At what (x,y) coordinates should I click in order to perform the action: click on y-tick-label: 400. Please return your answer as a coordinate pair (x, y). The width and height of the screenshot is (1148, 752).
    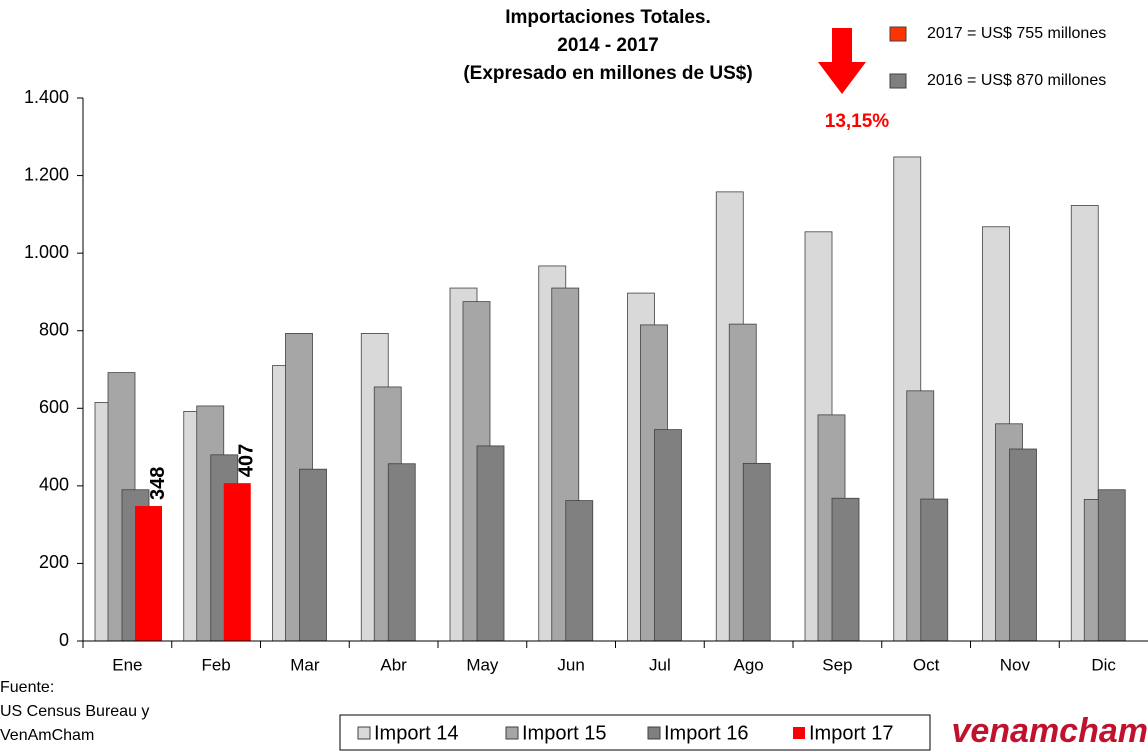
    Looking at the image, I should click on (54, 485).